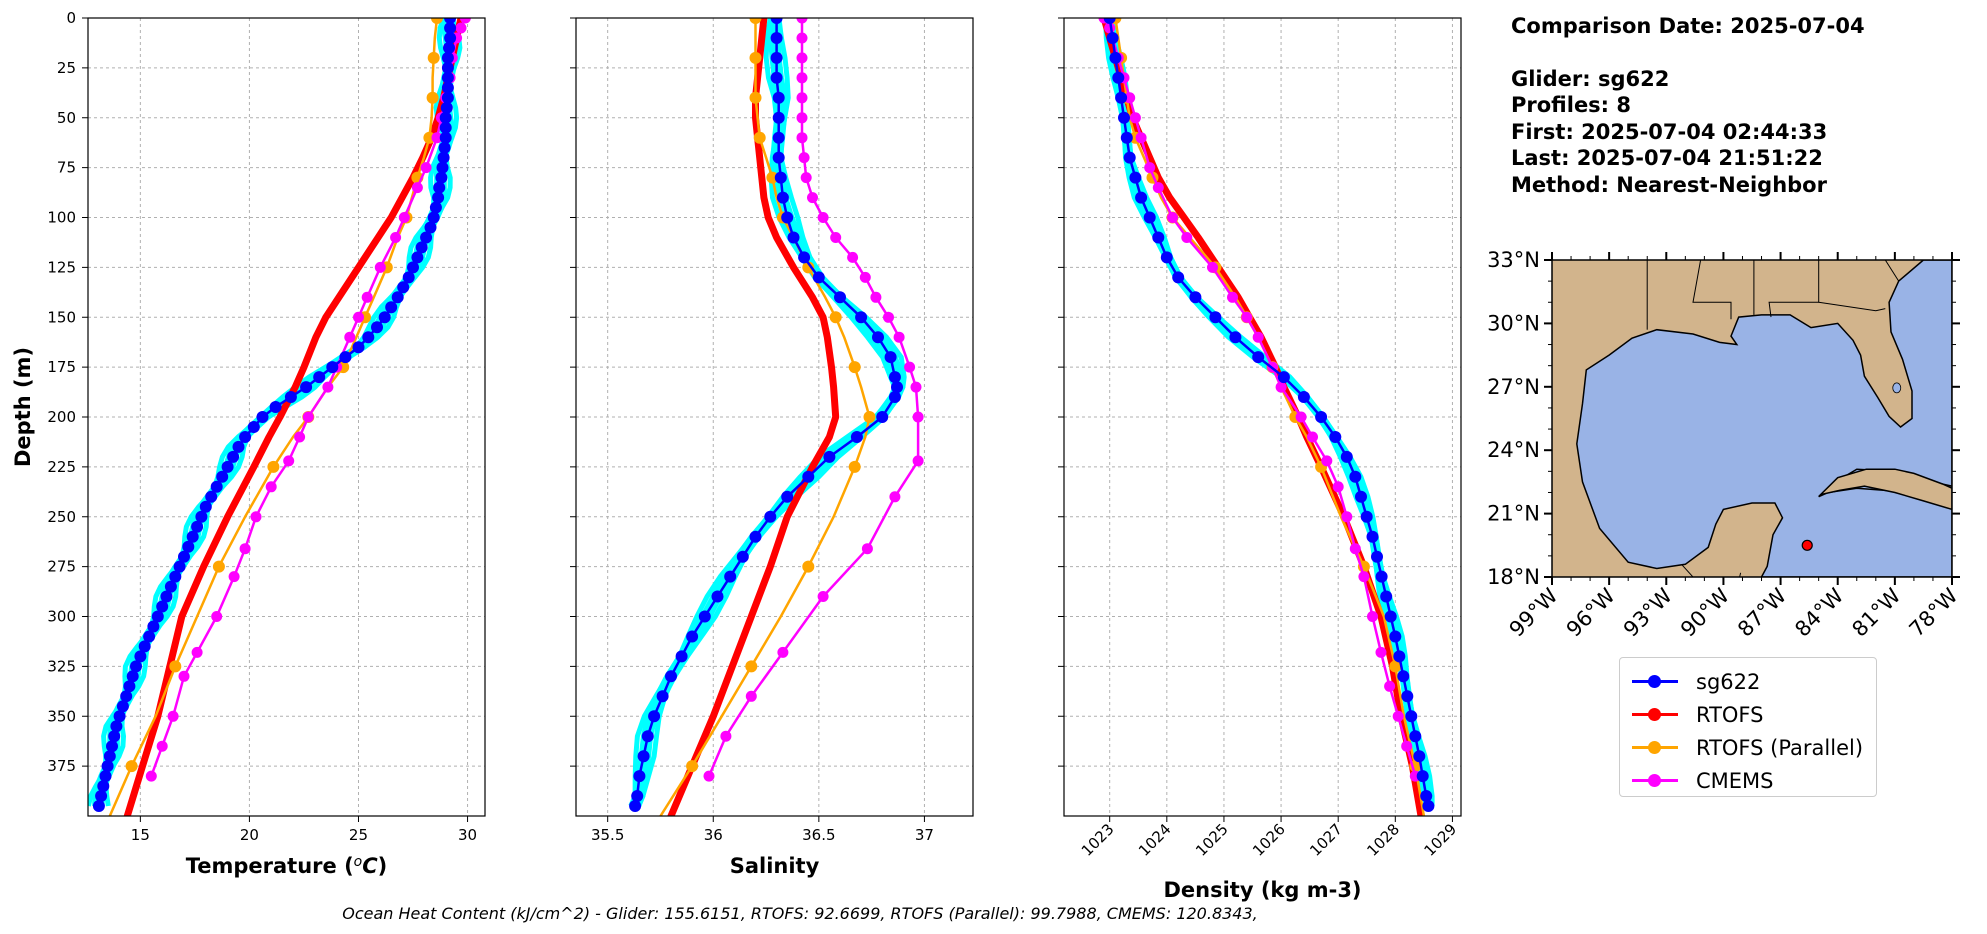 This screenshot has width=1987, height=934. What do you see at coordinates (66, 68) in the screenshot?
I see `y-tick-label: 25` at bounding box center [66, 68].